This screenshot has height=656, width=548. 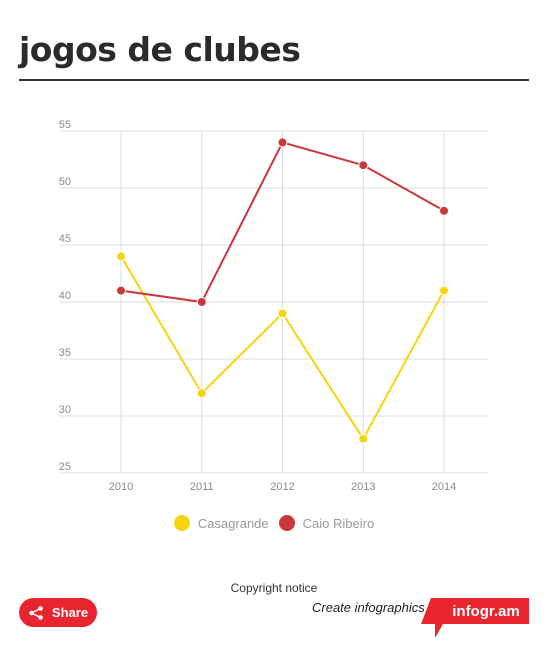 What do you see at coordinates (65, 353) in the screenshot?
I see `y-tick-label: 35` at bounding box center [65, 353].